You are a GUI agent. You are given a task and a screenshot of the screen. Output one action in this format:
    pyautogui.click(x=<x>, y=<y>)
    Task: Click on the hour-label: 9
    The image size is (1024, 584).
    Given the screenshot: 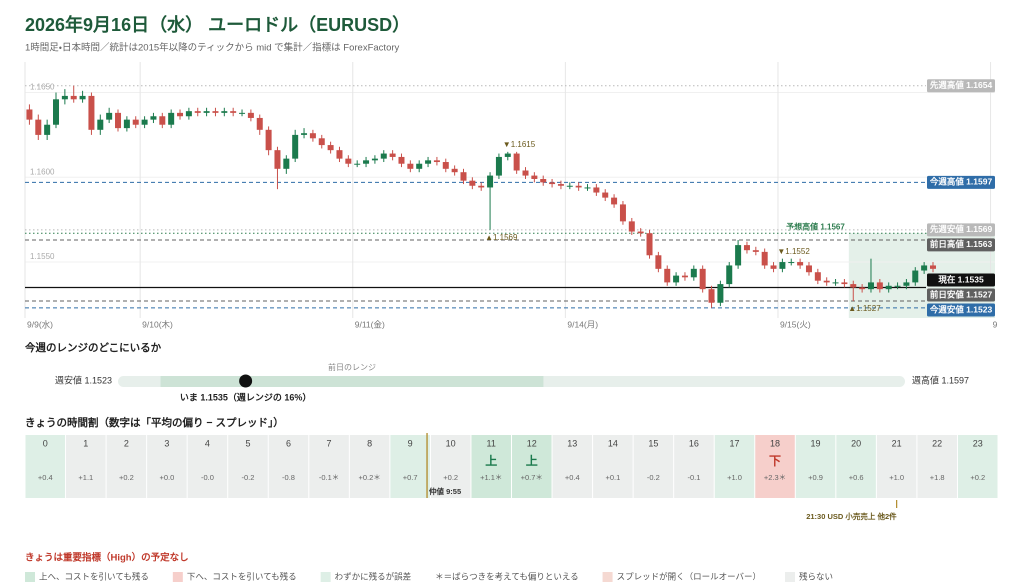 What is the action you would take?
    pyautogui.click(x=410, y=443)
    